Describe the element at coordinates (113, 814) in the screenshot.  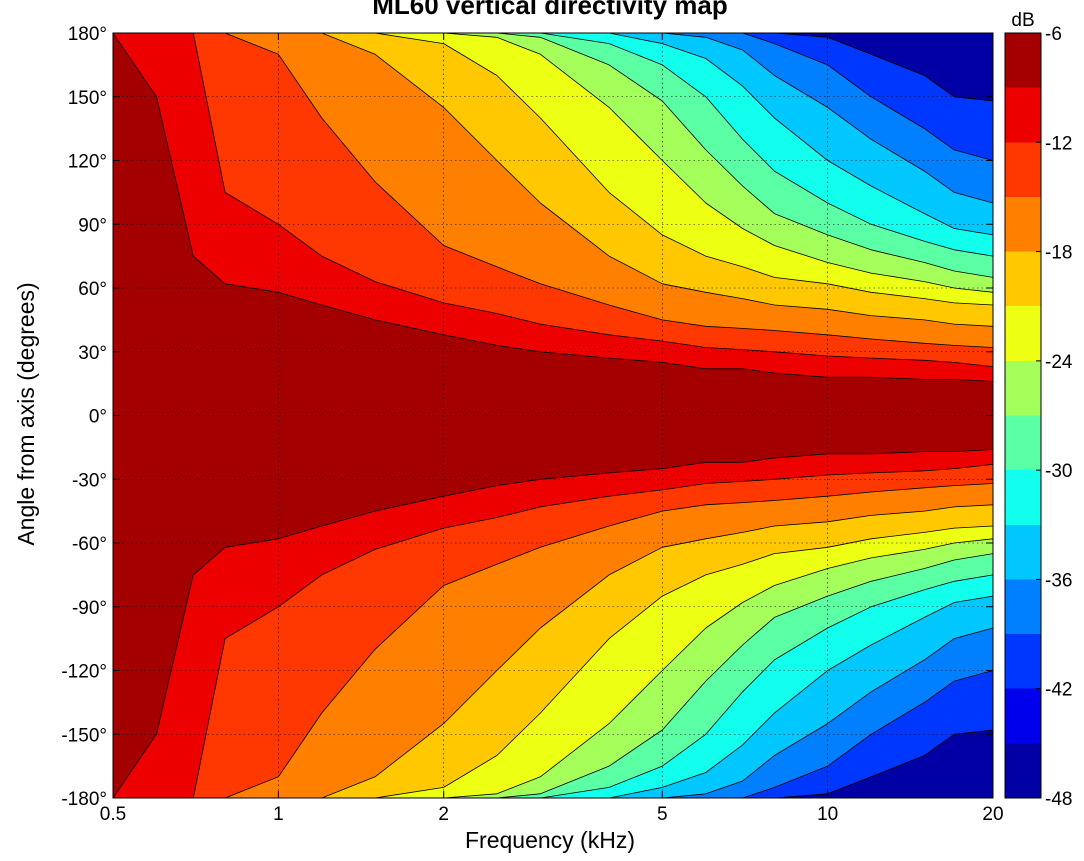
I see `x-tick-label: 0.5` at that location.